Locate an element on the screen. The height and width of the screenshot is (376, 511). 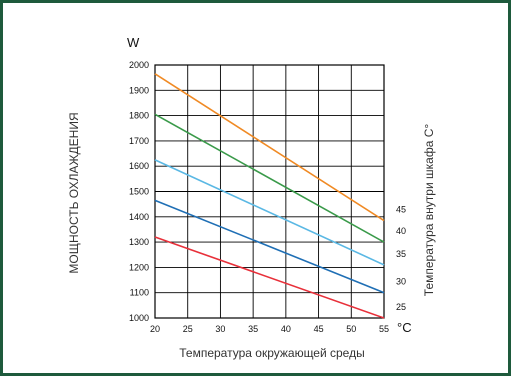
x-axis-title: Температура окружающей среды is located at coordinates (271, 353).